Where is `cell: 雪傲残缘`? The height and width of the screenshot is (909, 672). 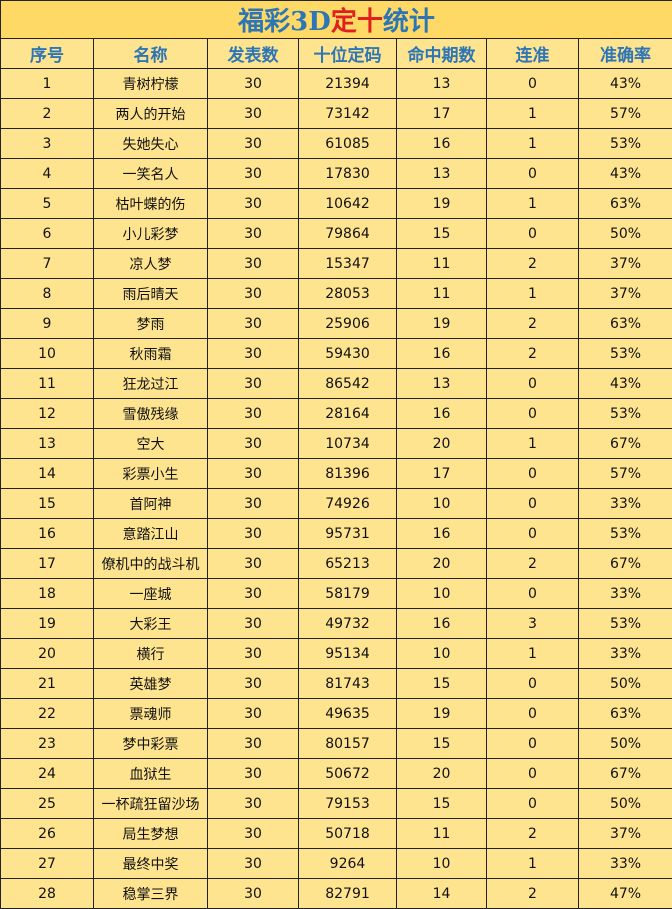 cell: 雪傲残缘 is located at coordinates (150, 413).